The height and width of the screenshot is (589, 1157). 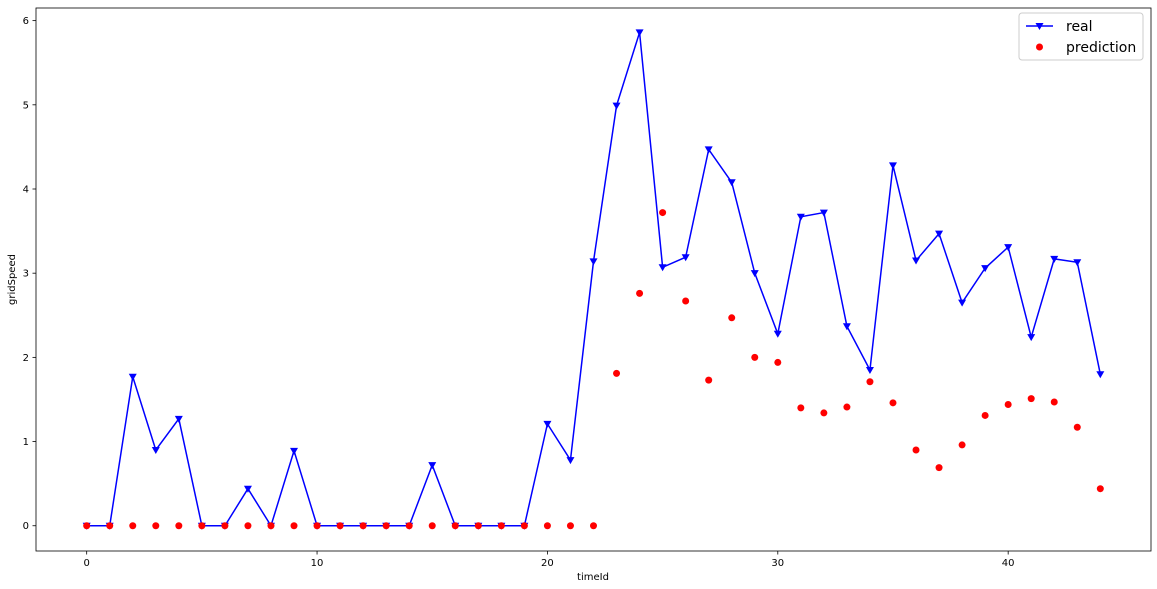 What do you see at coordinates (1008, 563) in the screenshot?
I see `x-tick-label: 40` at bounding box center [1008, 563].